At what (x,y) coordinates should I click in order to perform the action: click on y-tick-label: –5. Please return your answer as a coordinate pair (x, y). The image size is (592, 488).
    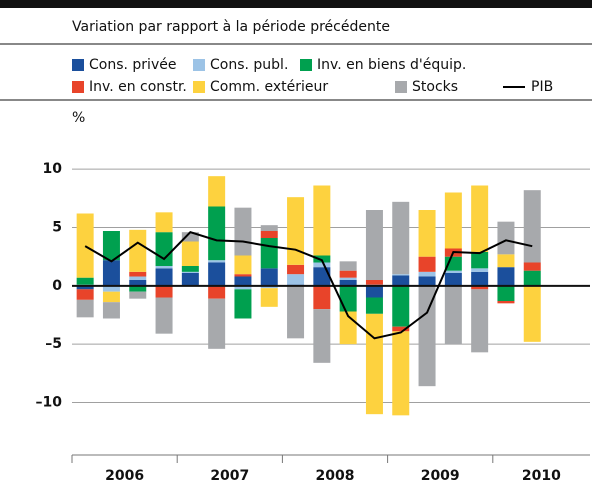
    Looking at the image, I should click on (53, 344).